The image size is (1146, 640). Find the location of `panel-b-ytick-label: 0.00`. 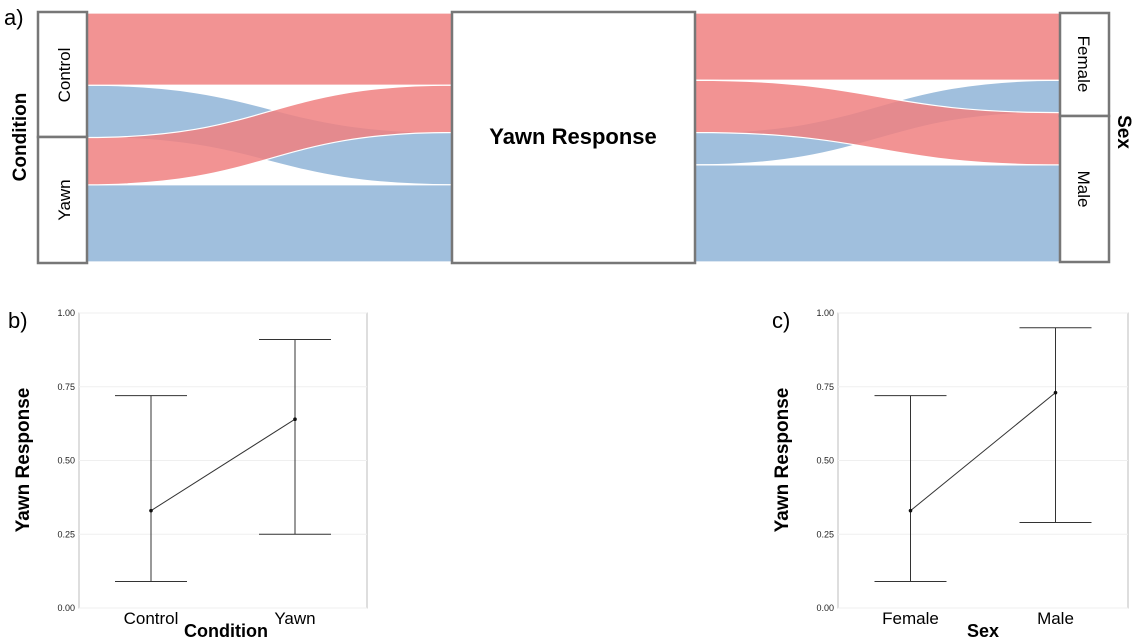

panel-b-ytick-label: 0.00 is located at coordinates (66, 608).